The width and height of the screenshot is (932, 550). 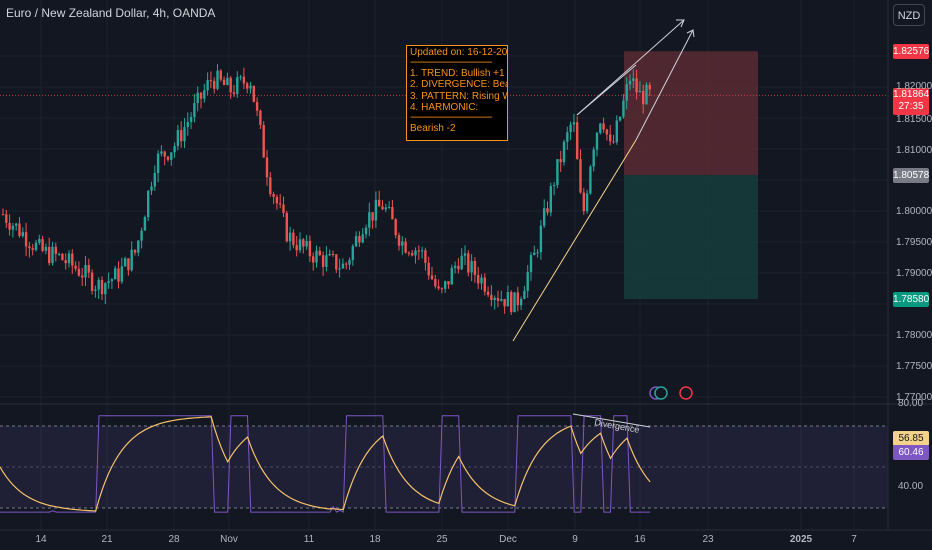 What do you see at coordinates (611, 420) in the screenshot?
I see `divergence-line` at bounding box center [611, 420].